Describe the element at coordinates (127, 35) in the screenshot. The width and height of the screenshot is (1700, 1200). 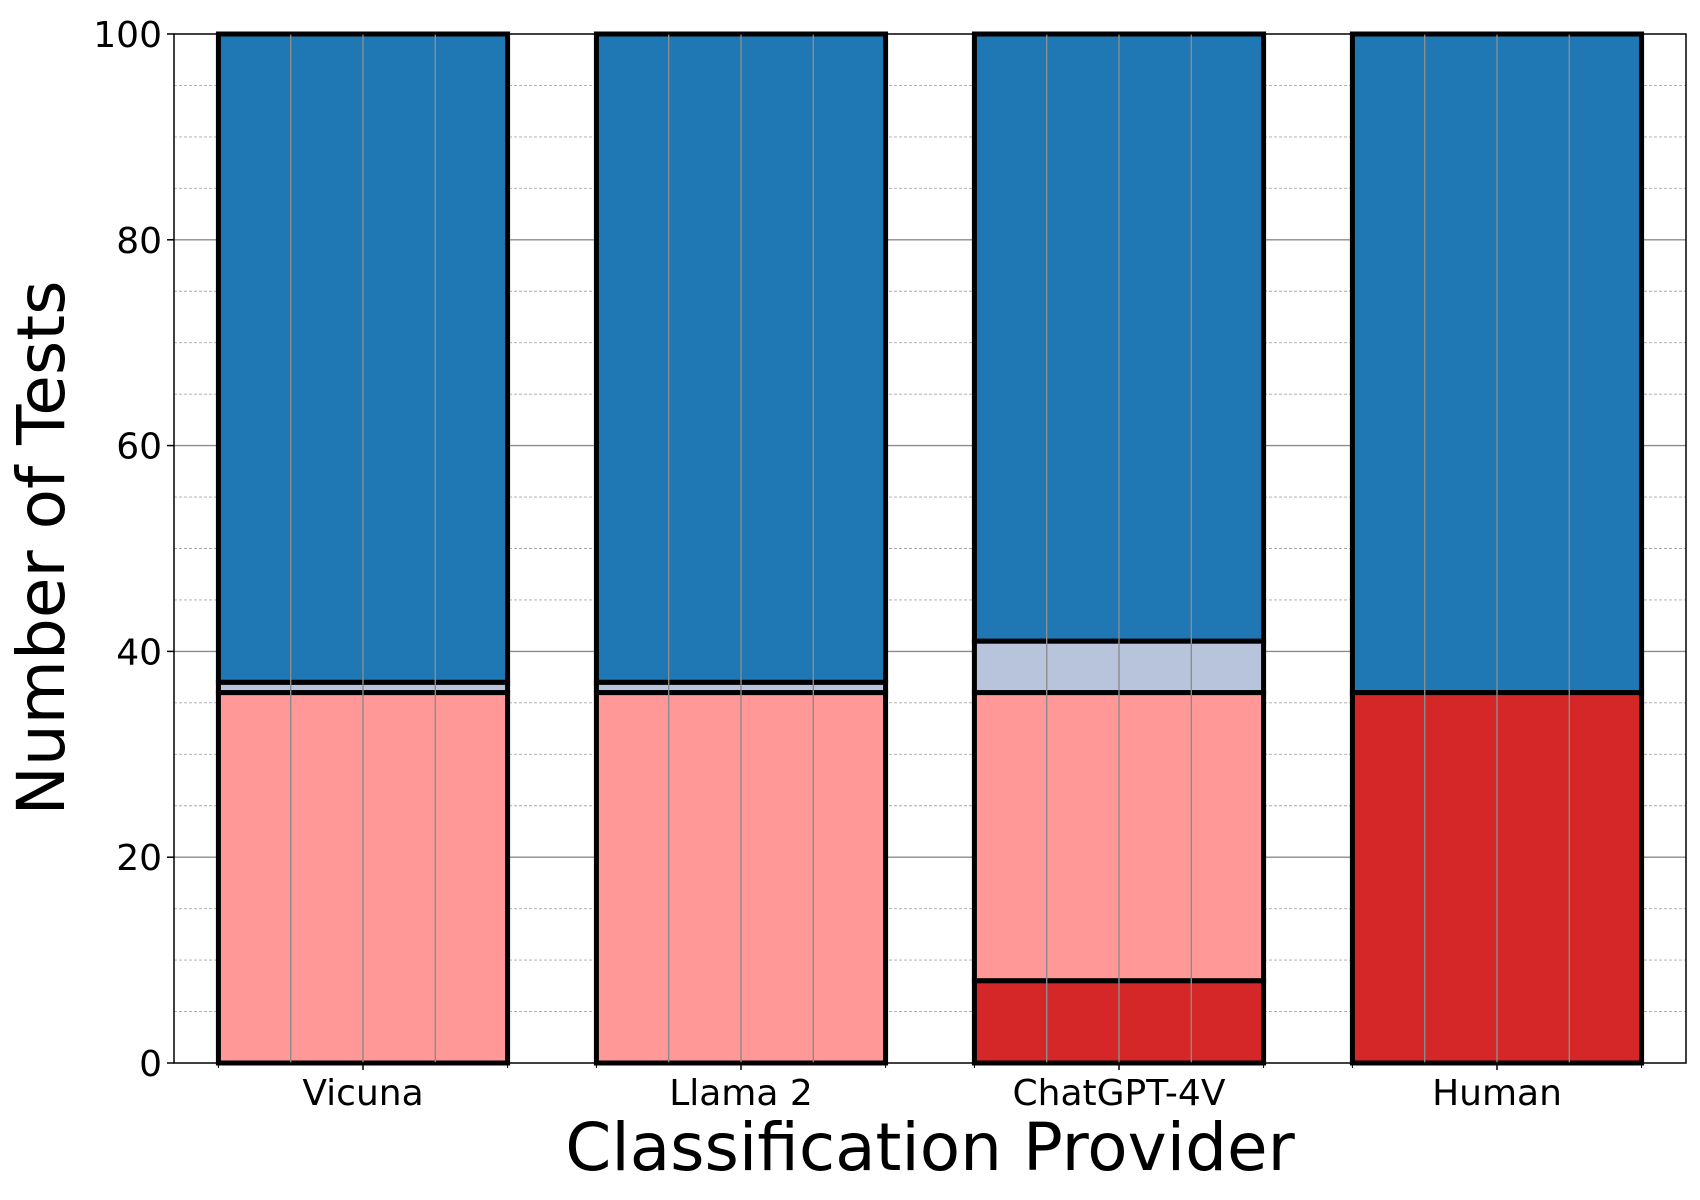
I see `y-tick-label: 100` at that location.